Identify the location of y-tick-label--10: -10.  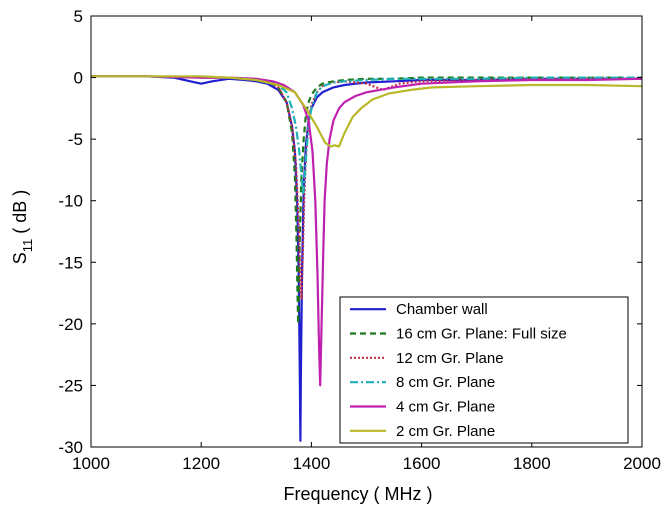
(70, 201).